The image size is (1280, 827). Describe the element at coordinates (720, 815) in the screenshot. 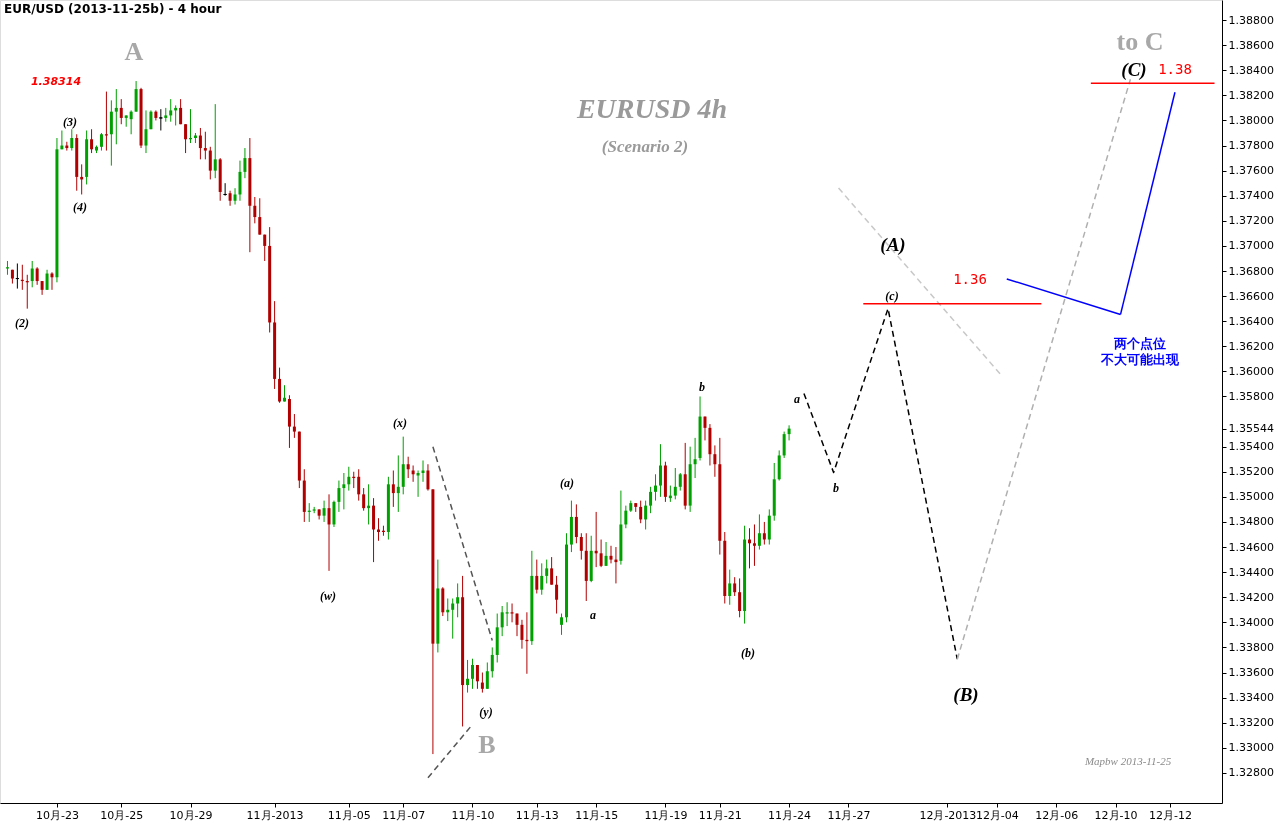

I see `x-tick-label: 11月-21` at that location.